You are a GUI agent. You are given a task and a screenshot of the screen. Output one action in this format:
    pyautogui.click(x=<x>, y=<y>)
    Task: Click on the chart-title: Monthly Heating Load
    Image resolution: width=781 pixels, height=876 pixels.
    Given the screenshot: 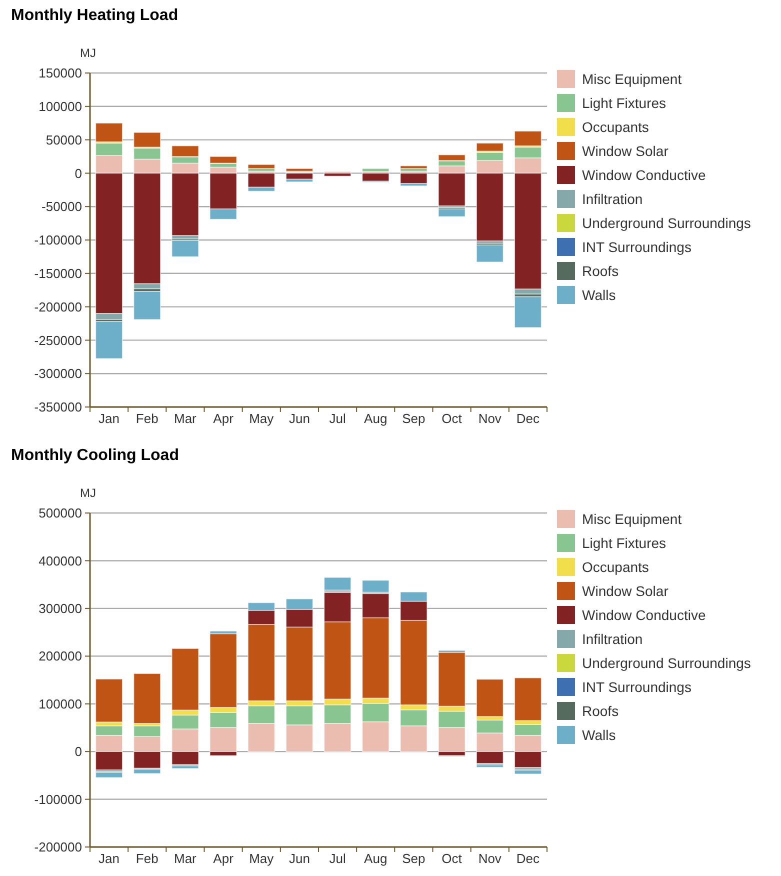 What is the action you would take?
    pyautogui.click(x=94, y=15)
    